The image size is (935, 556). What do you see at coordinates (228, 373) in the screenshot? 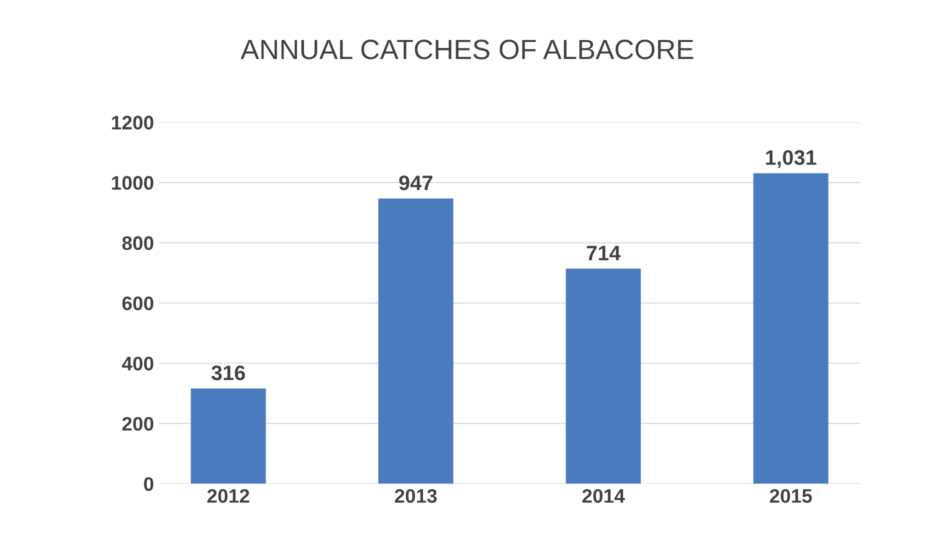
I see `data-label: 316` at bounding box center [228, 373].